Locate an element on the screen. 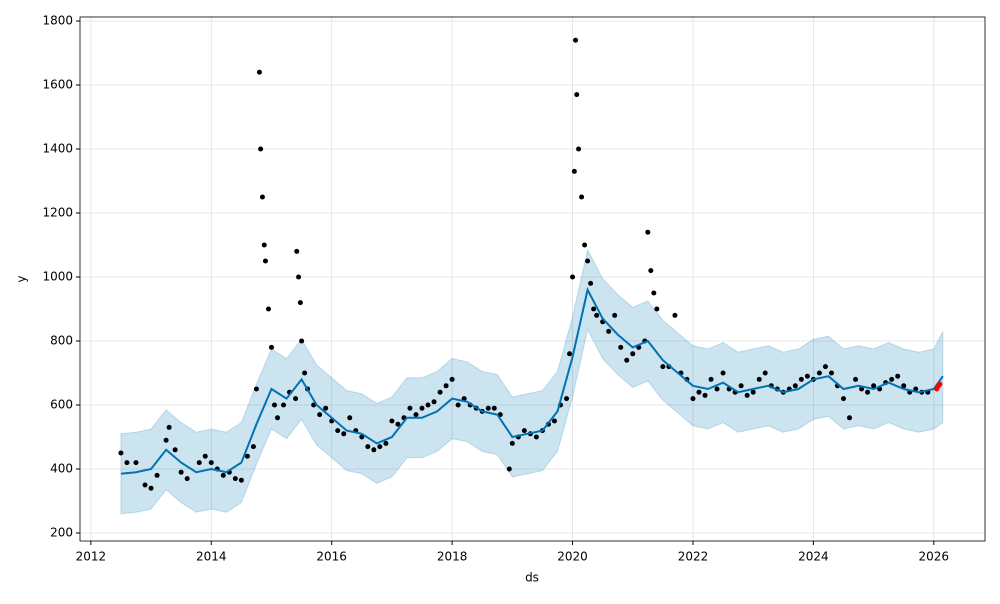 This screenshot has height=604, width=1000. x-tick-label: 2016 is located at coordinates (331, 557).